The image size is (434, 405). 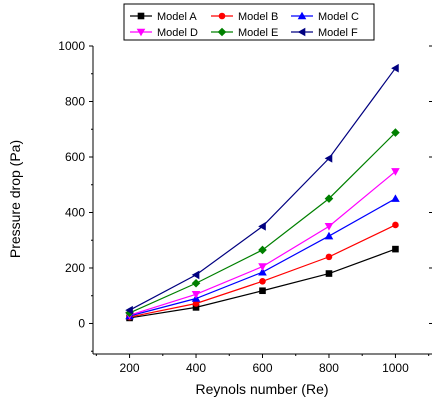 I want to click on legend-label: Model C, so click(x=338, y=17).